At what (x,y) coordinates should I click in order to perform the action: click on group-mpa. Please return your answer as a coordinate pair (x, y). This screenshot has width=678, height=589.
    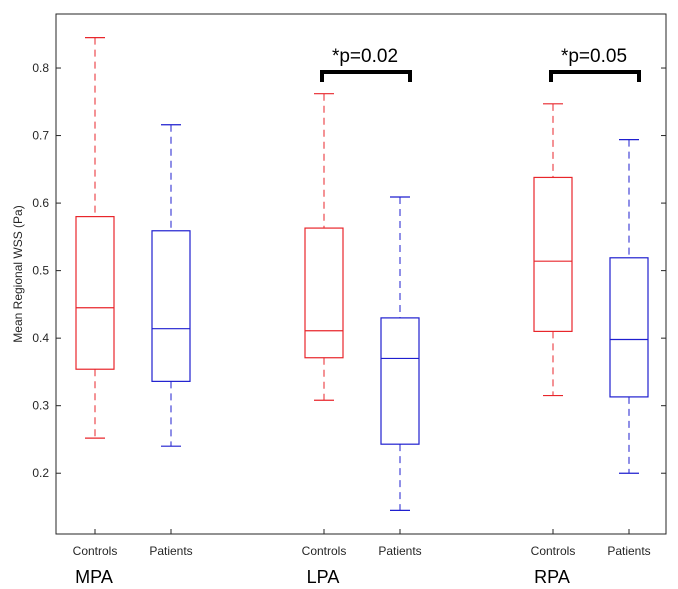
    Looking at the image, I should click on (133, 242).